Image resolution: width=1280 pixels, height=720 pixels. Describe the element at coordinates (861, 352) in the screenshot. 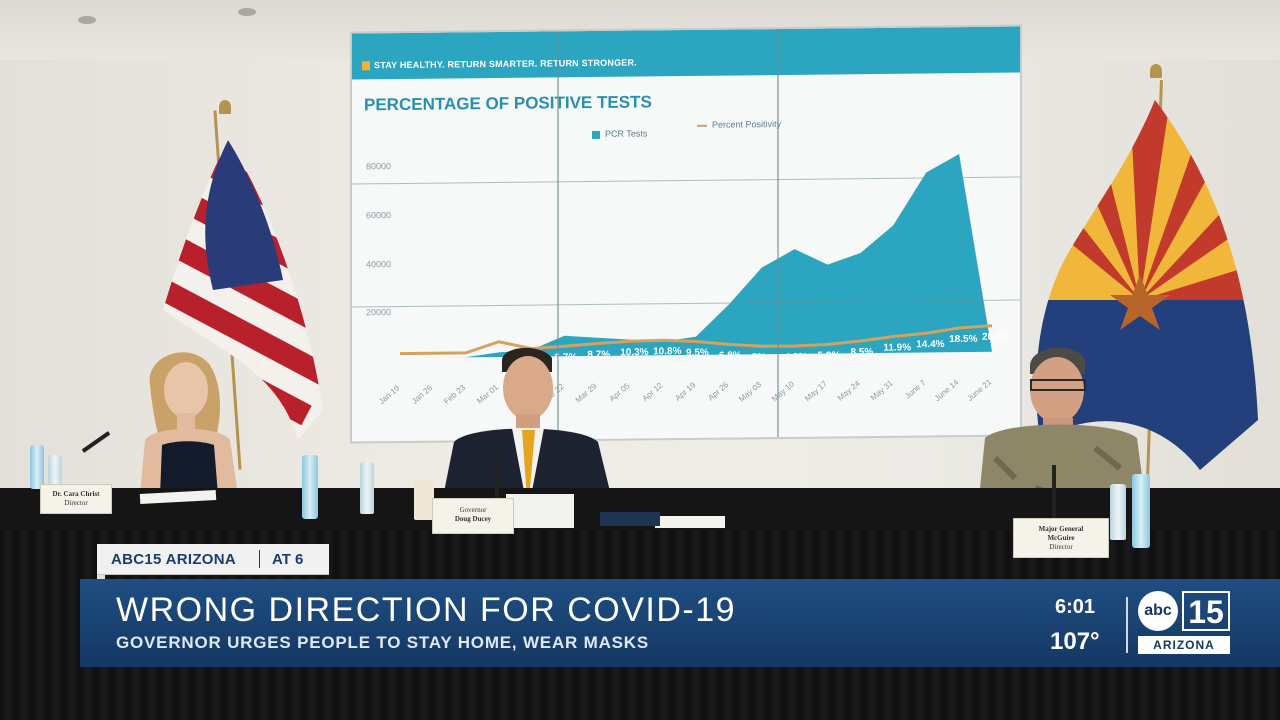

I see `data-label: 8.5%` at that location.